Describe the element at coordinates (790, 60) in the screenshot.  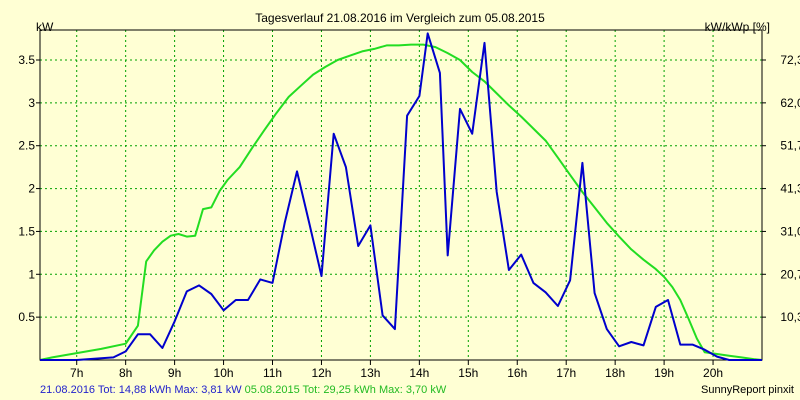
I see `right-y-tick-label: 72,3` at that location.